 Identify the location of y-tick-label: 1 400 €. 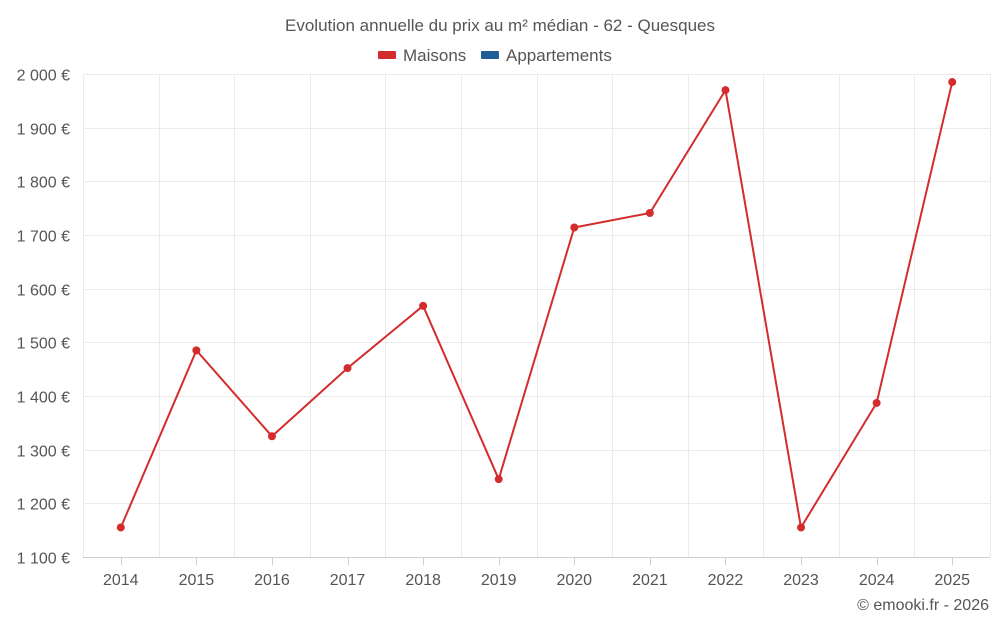
(43, 398).